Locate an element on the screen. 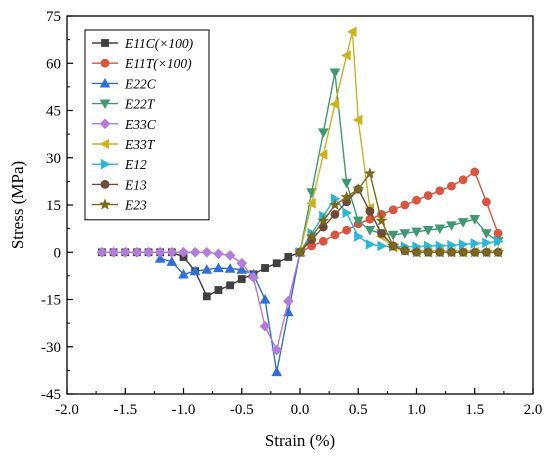 Image resolution: width=550 pixels, height=458 pixels. legend-item: E22T is located at coordinates (124, 104).